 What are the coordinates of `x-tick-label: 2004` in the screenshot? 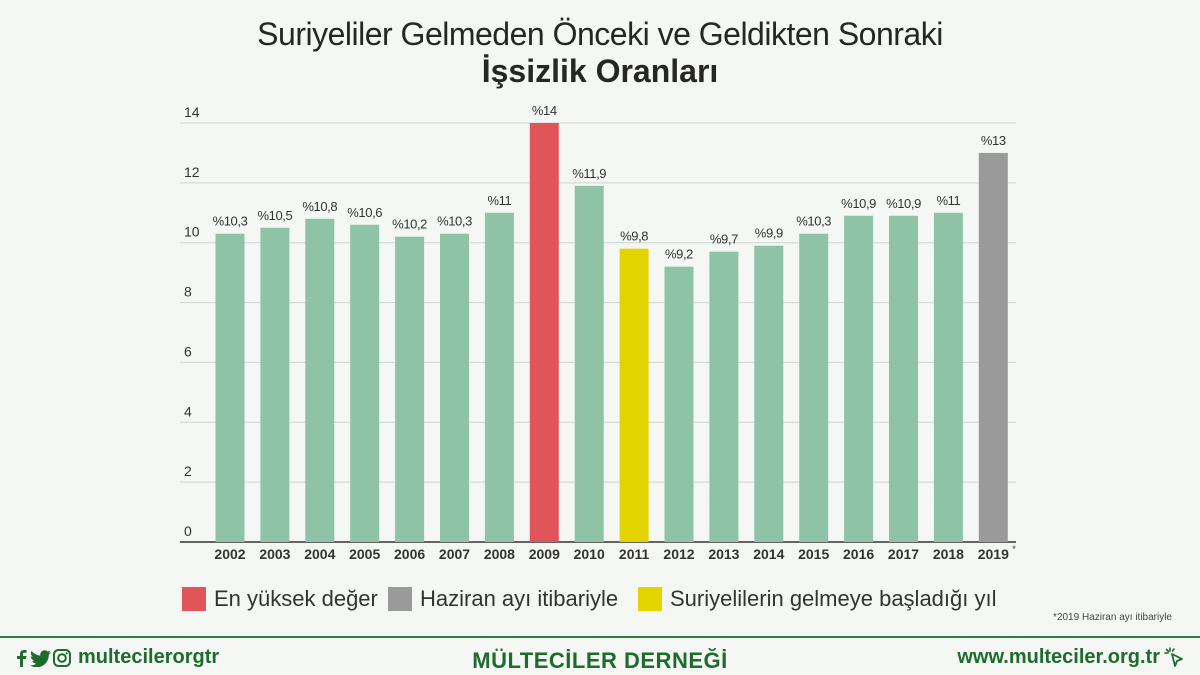 It's located at (319, 554).